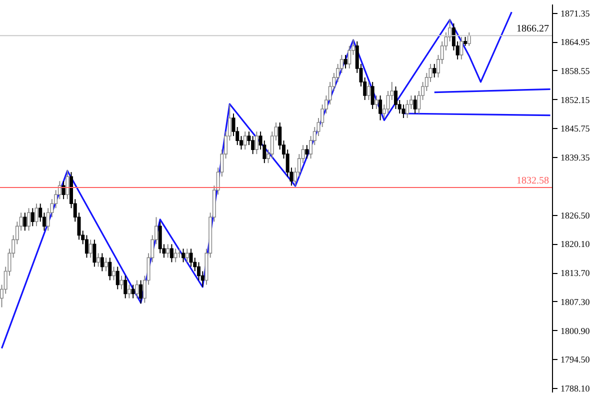  I want to click on y-tick-label: 1845.75, so click(575, 129).